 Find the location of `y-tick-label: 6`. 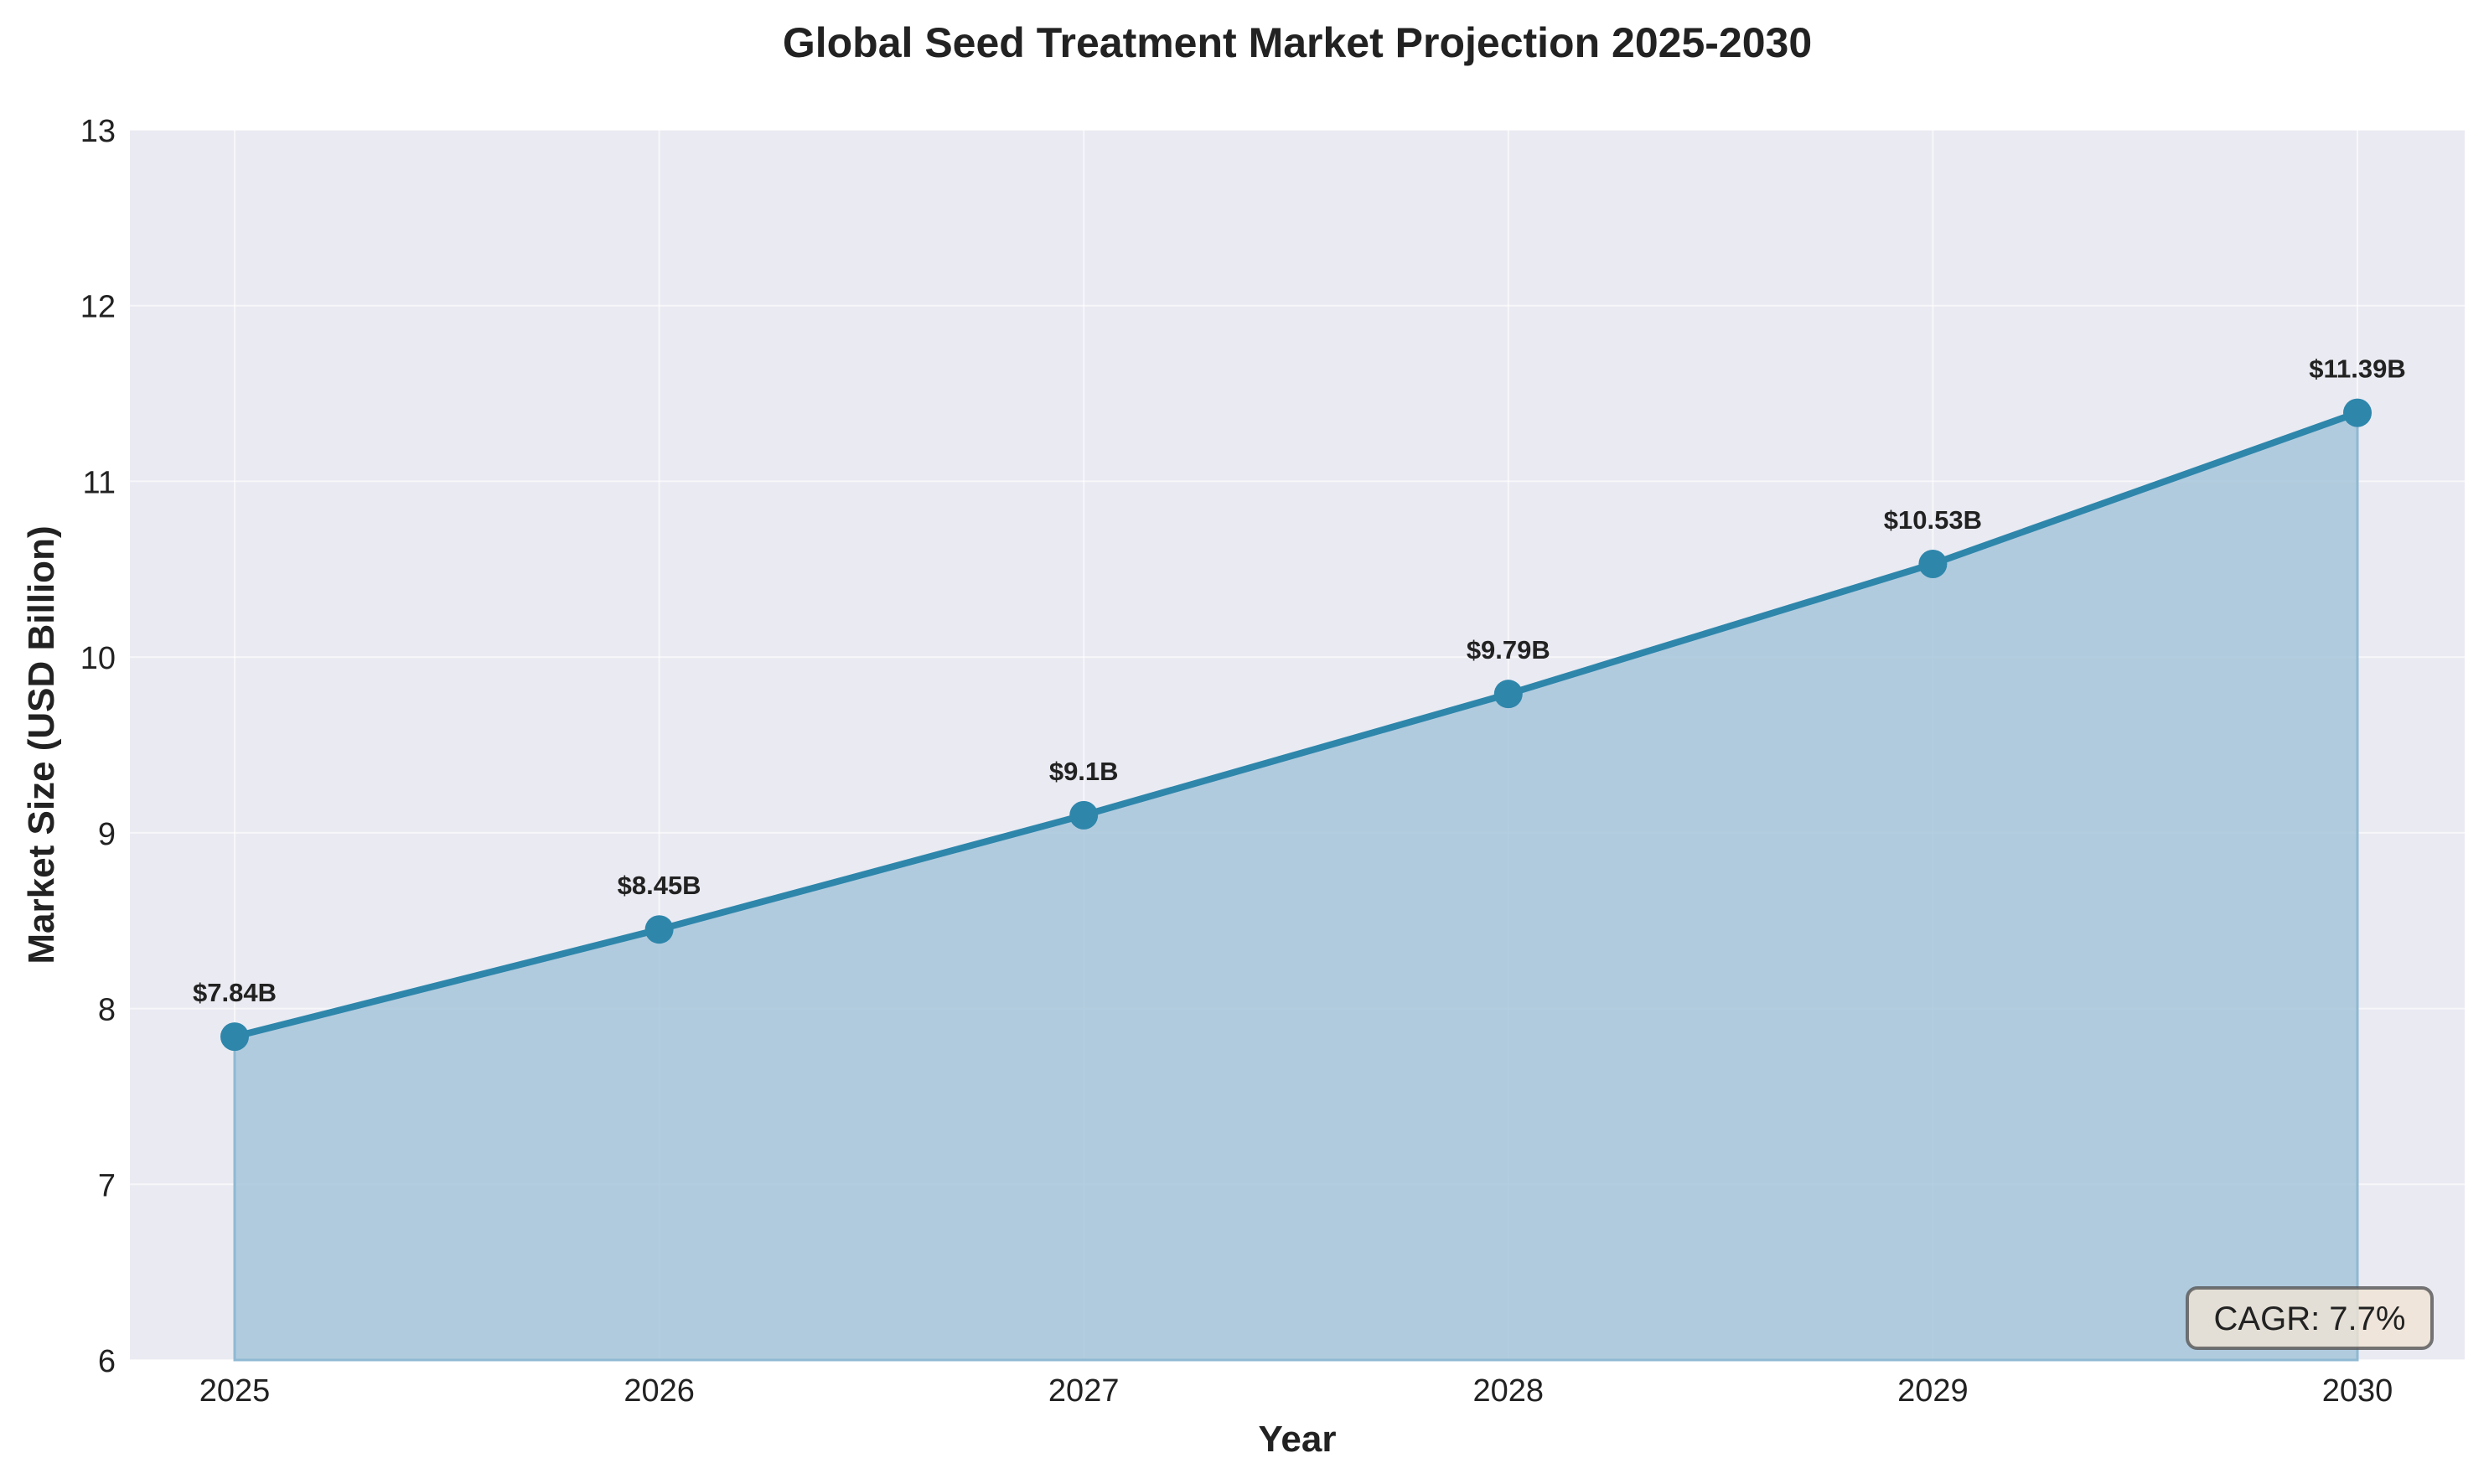

y-tick-label: 6 is located at coordinates (107, 1361).